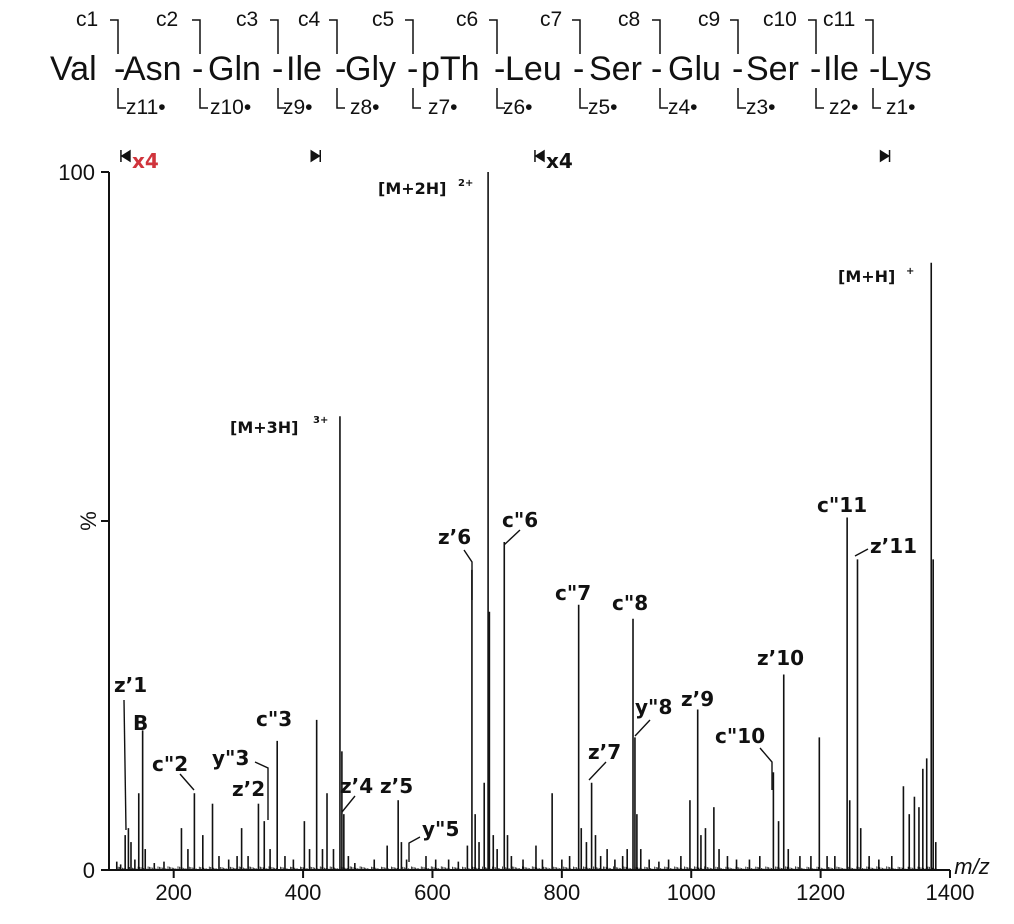 Image resolution: width=1014 pixels, height=924 pixels. I want to click on x-tick-label: 800, so click(561, 892).